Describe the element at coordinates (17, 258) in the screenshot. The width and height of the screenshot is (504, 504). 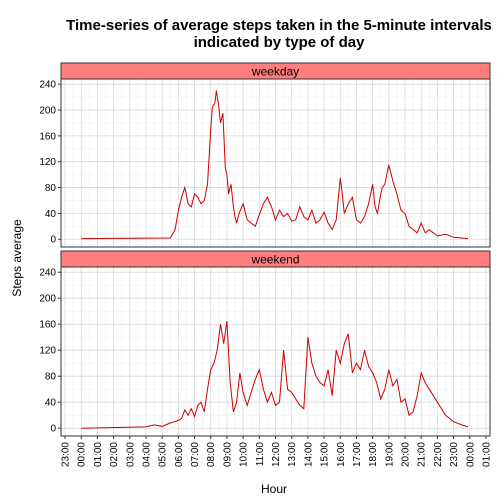
I see `y-axis-label: Steps average` at that location.